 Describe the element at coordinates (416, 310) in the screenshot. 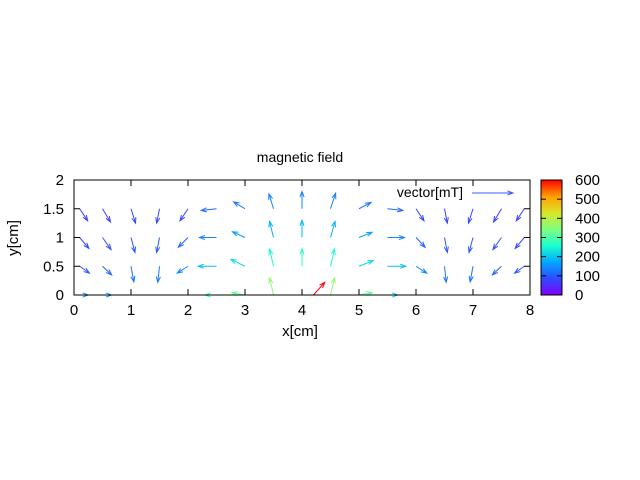

I see `x-tick-label: 6` at that location.